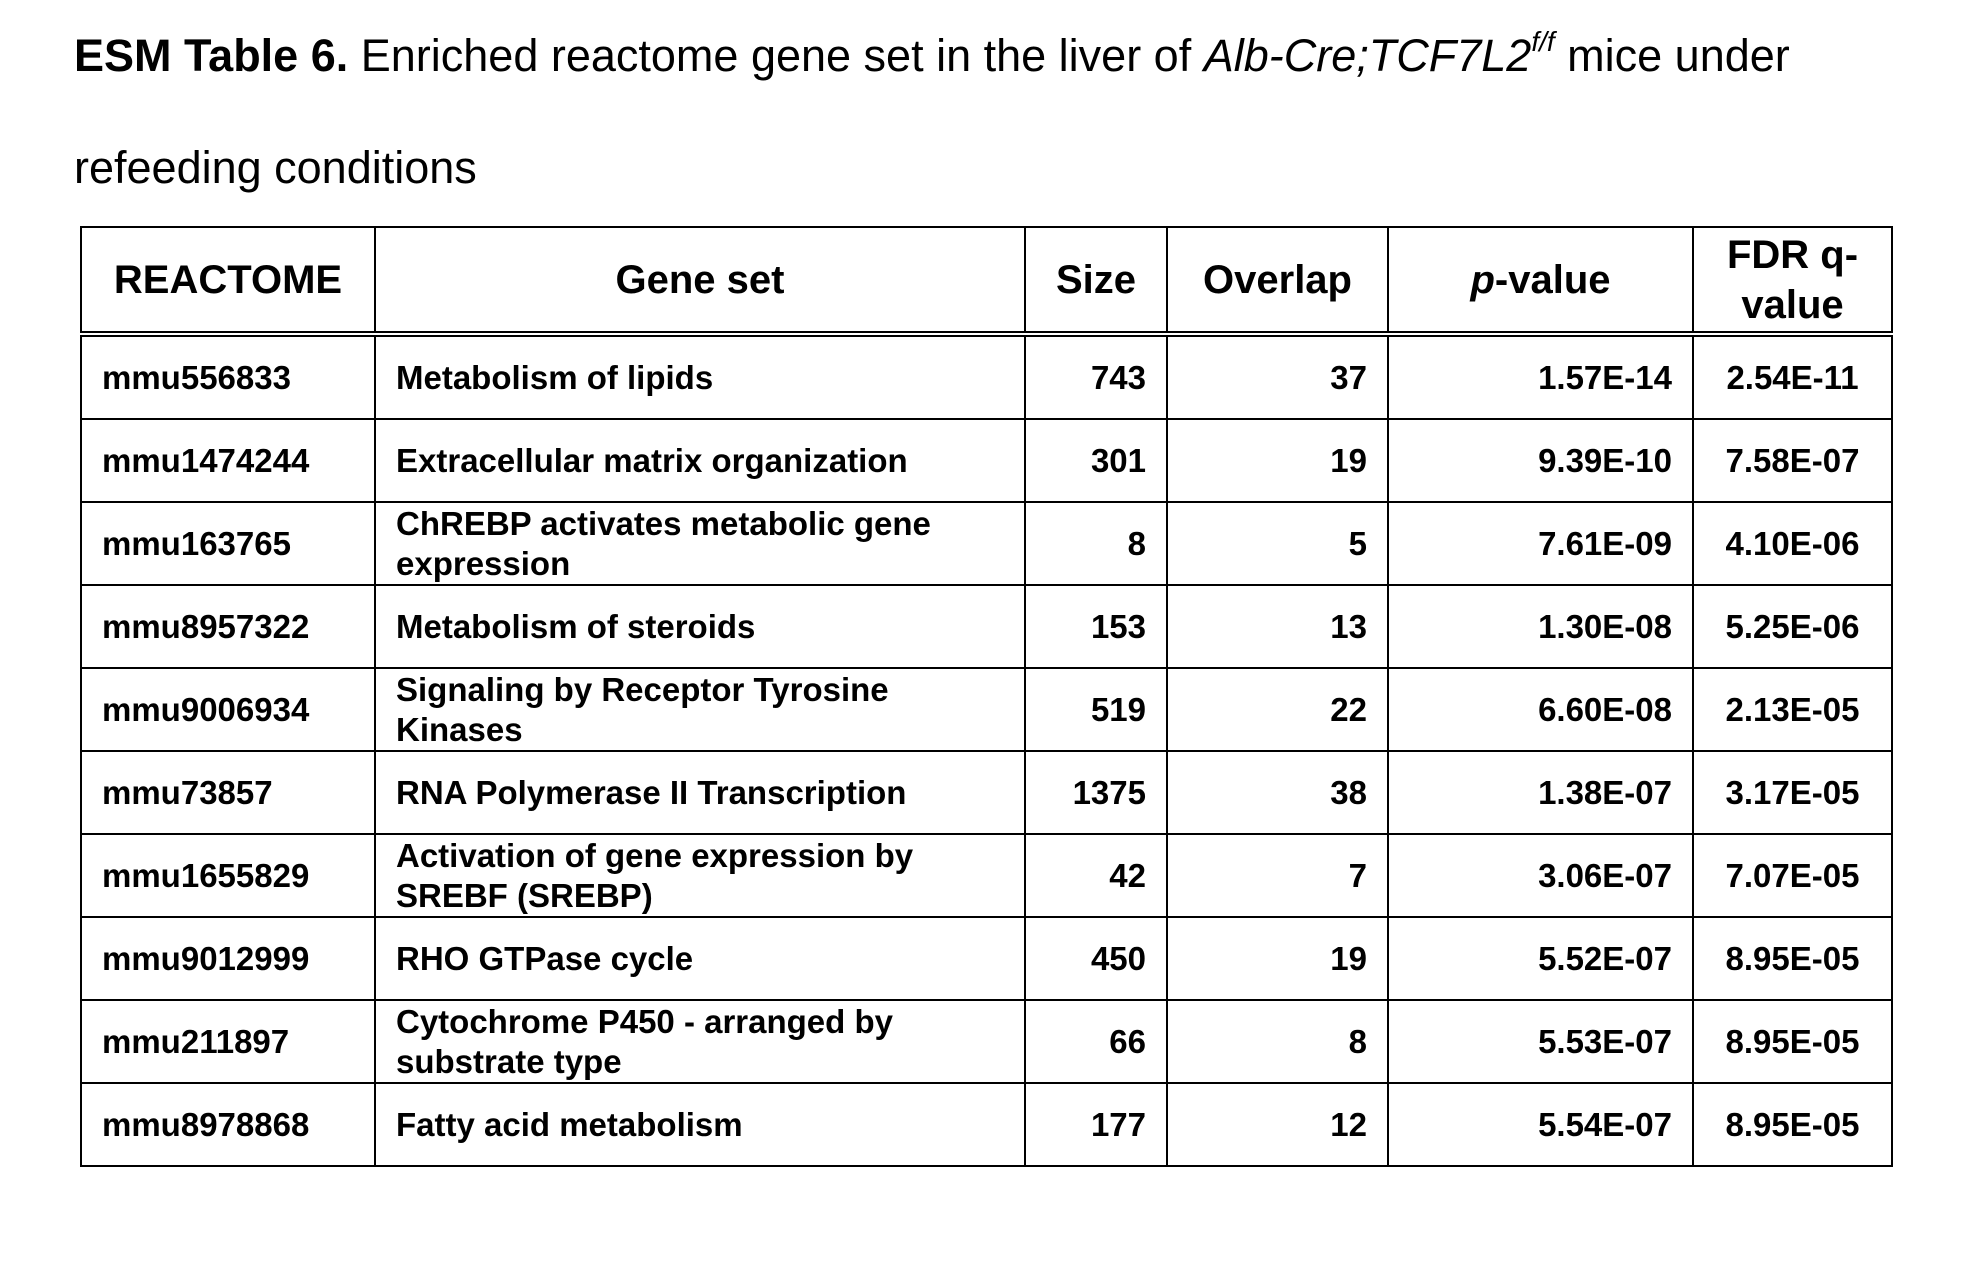 This screenshot has height=1281, width=1967. Describe the element at coordinates (1540, 875) in the screenshot. I see `table-cell: 3.06E-07` at that location.